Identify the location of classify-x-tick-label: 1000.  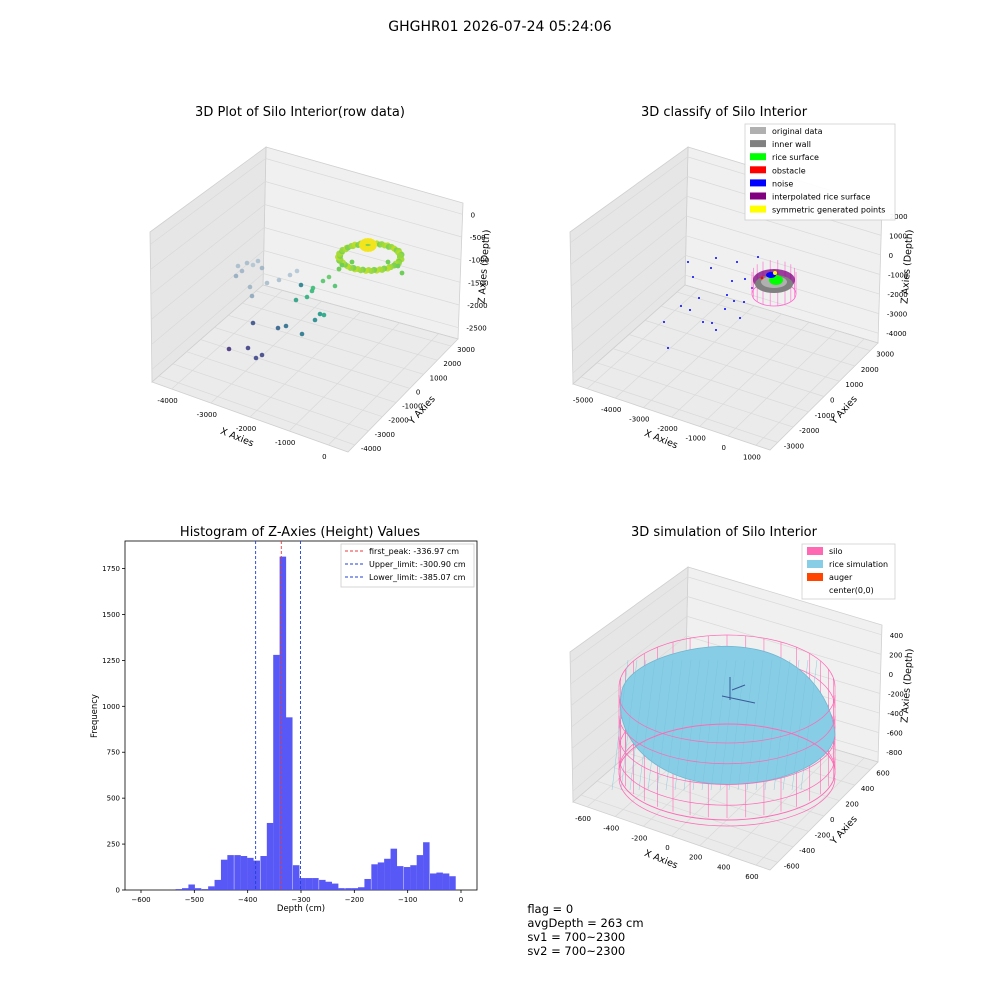
(752, 457).